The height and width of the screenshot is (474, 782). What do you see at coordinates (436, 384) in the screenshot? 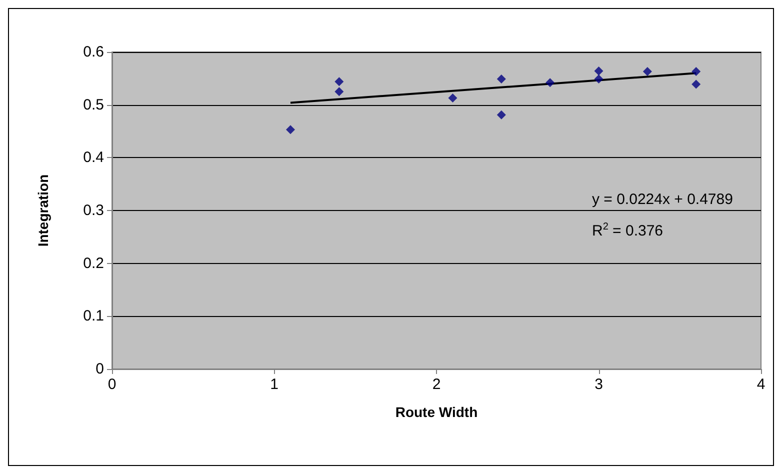
I see `x-tick-label: 2` at bounding box center [436, 384].